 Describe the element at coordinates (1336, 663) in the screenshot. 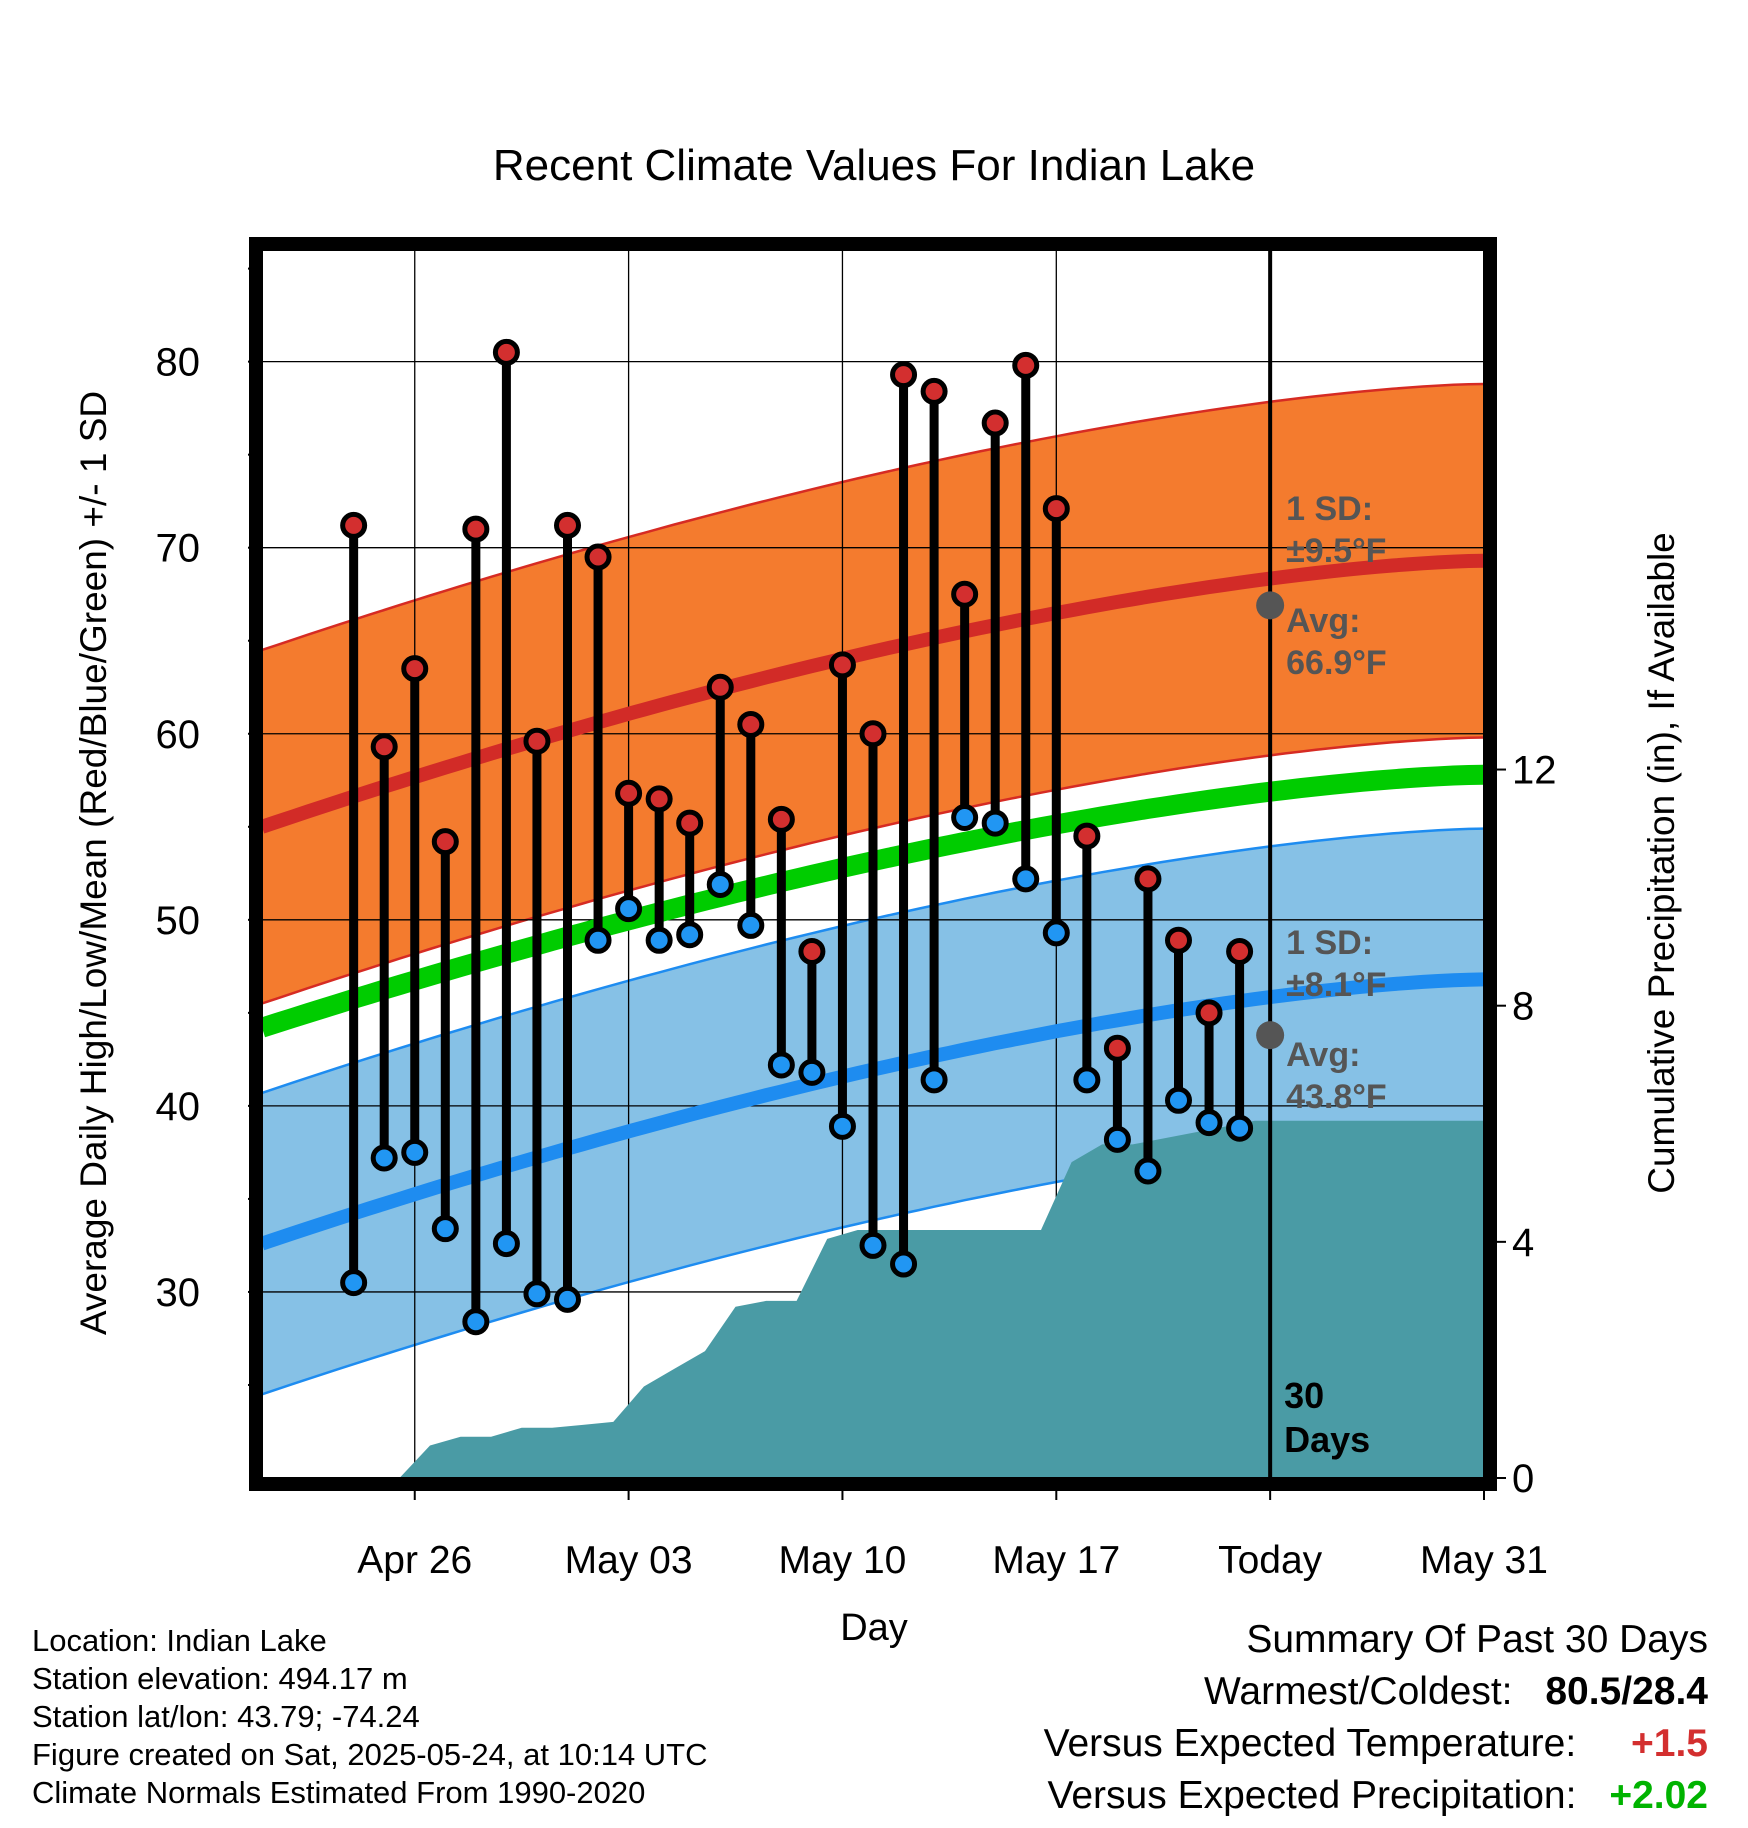

I see `today-high-avg-value: 66.9°F` at that location.